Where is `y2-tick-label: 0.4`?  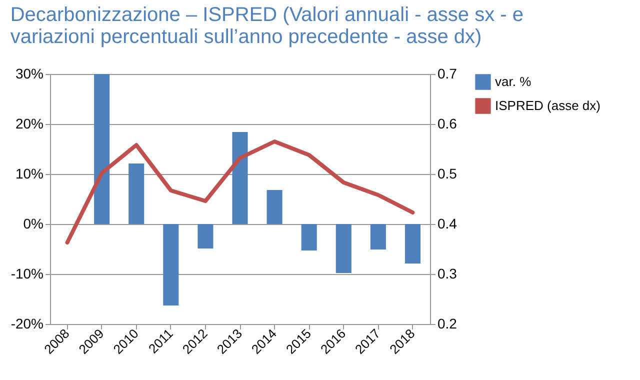 y2-tick-label: 0.4 is located at coordinates (448, 224).